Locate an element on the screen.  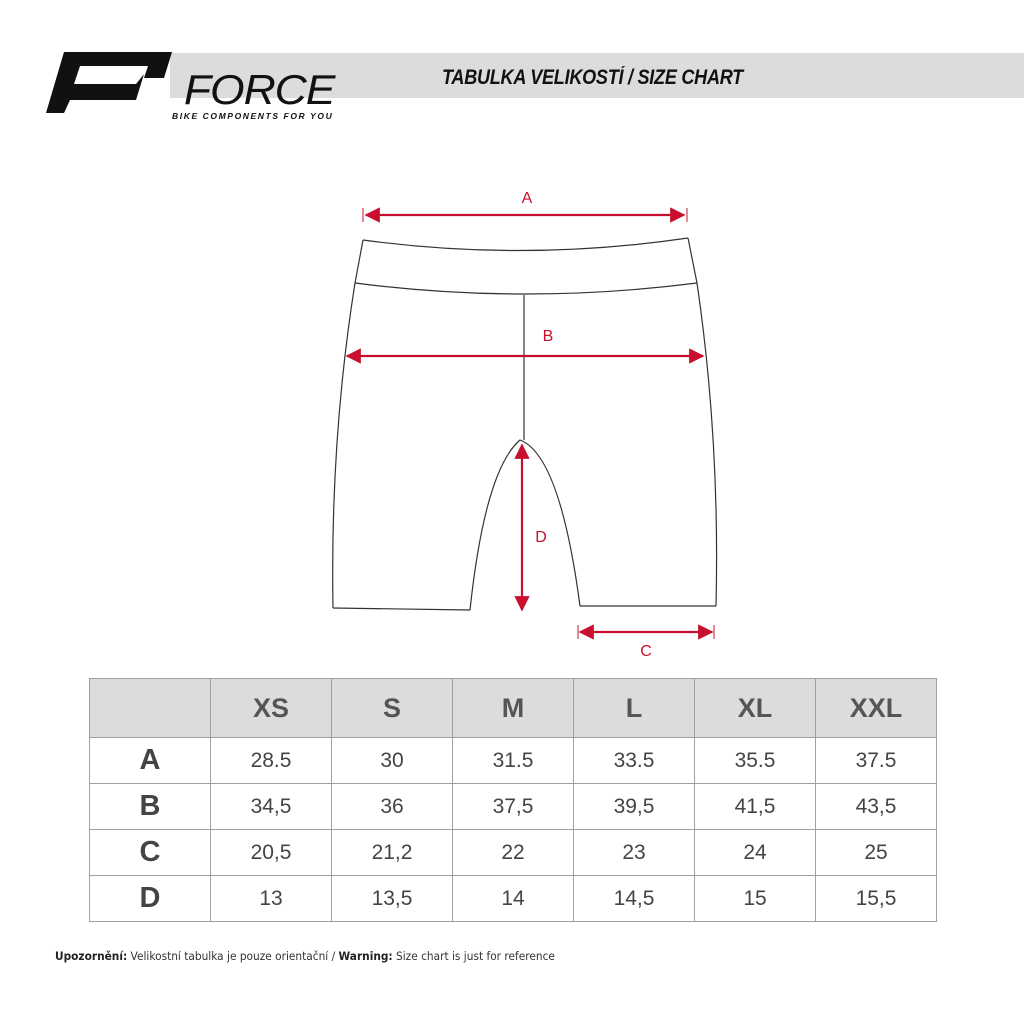
table-header-row: XS S M L XL XXL is located at coordinates (513, 708).